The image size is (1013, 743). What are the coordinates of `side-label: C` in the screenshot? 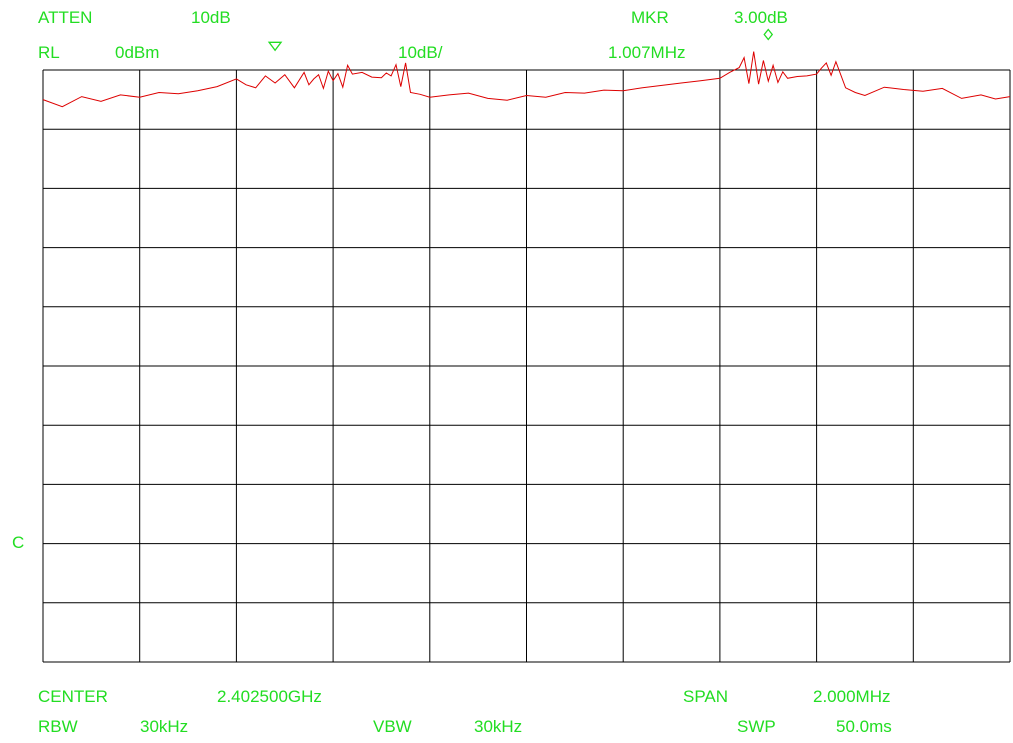 It's located at (18, 542).